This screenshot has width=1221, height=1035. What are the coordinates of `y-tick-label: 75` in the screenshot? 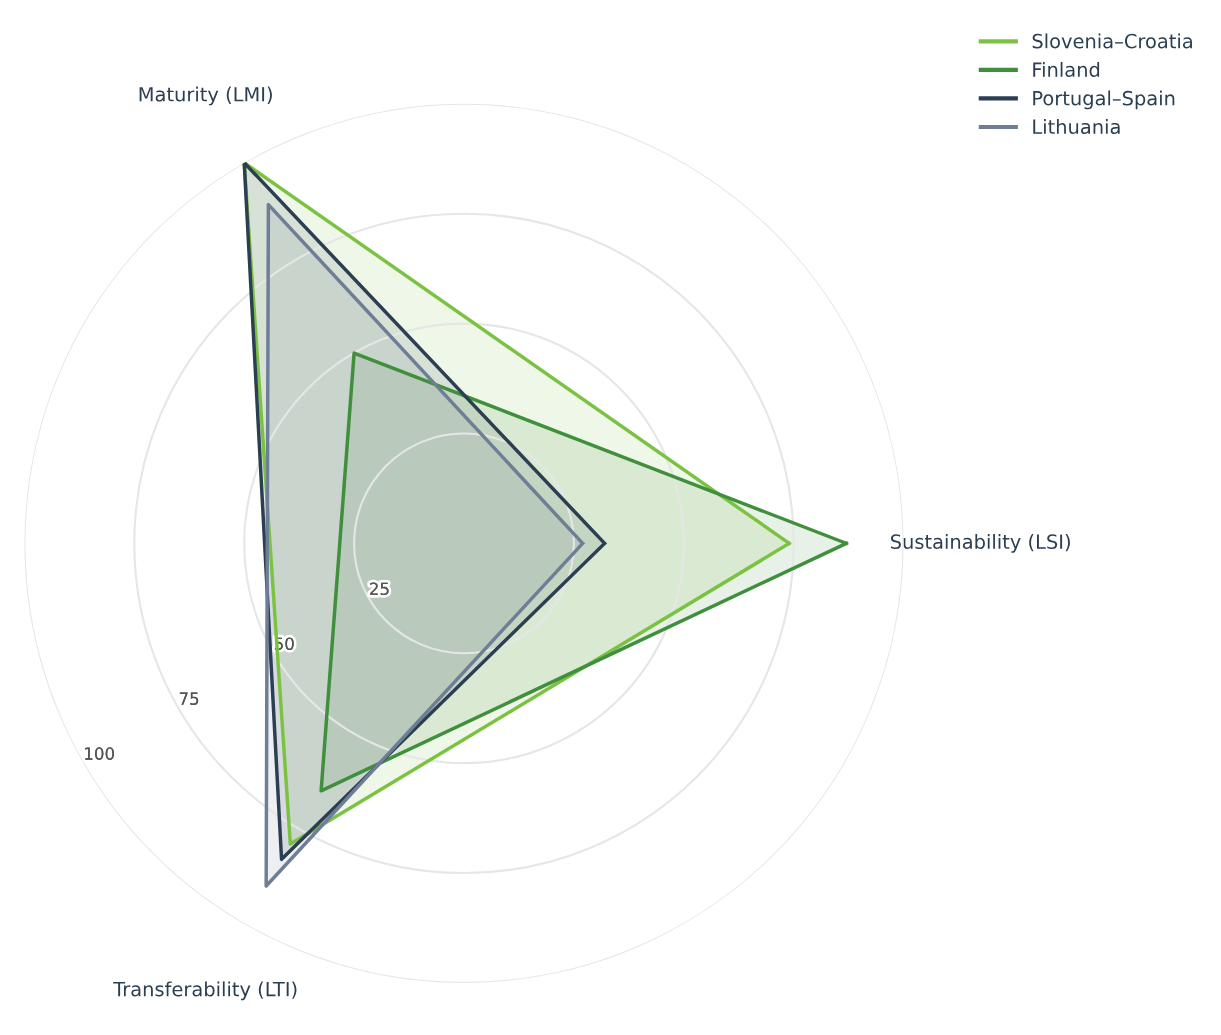 It's located at (189, 698).